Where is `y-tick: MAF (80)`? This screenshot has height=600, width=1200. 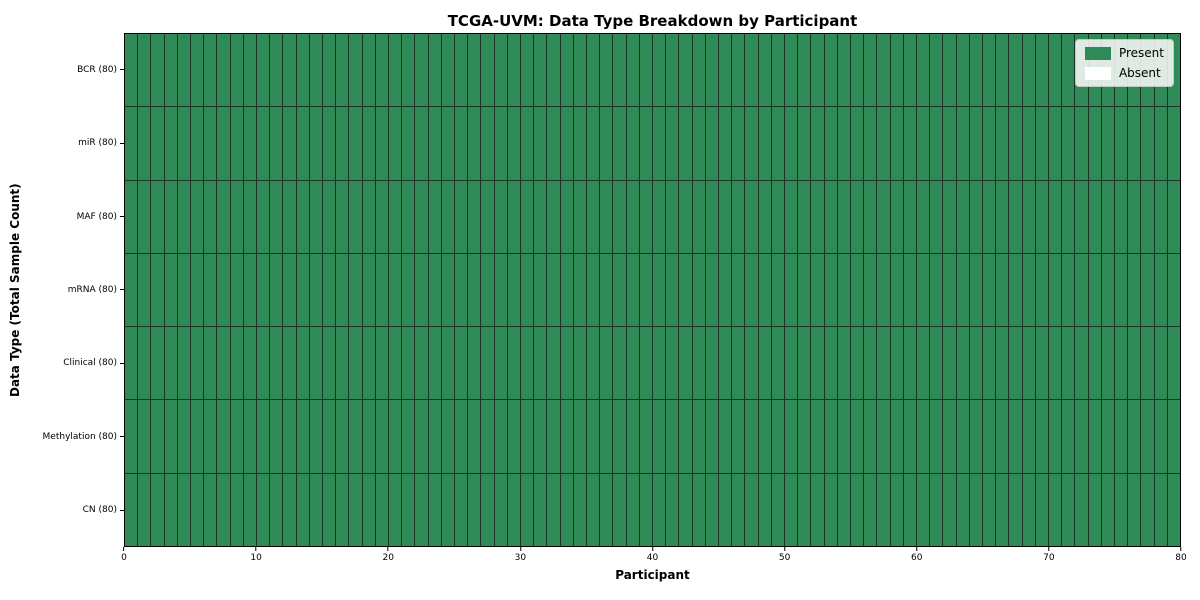 y-tick: MAF (80) is located at coordinates (62, 216).